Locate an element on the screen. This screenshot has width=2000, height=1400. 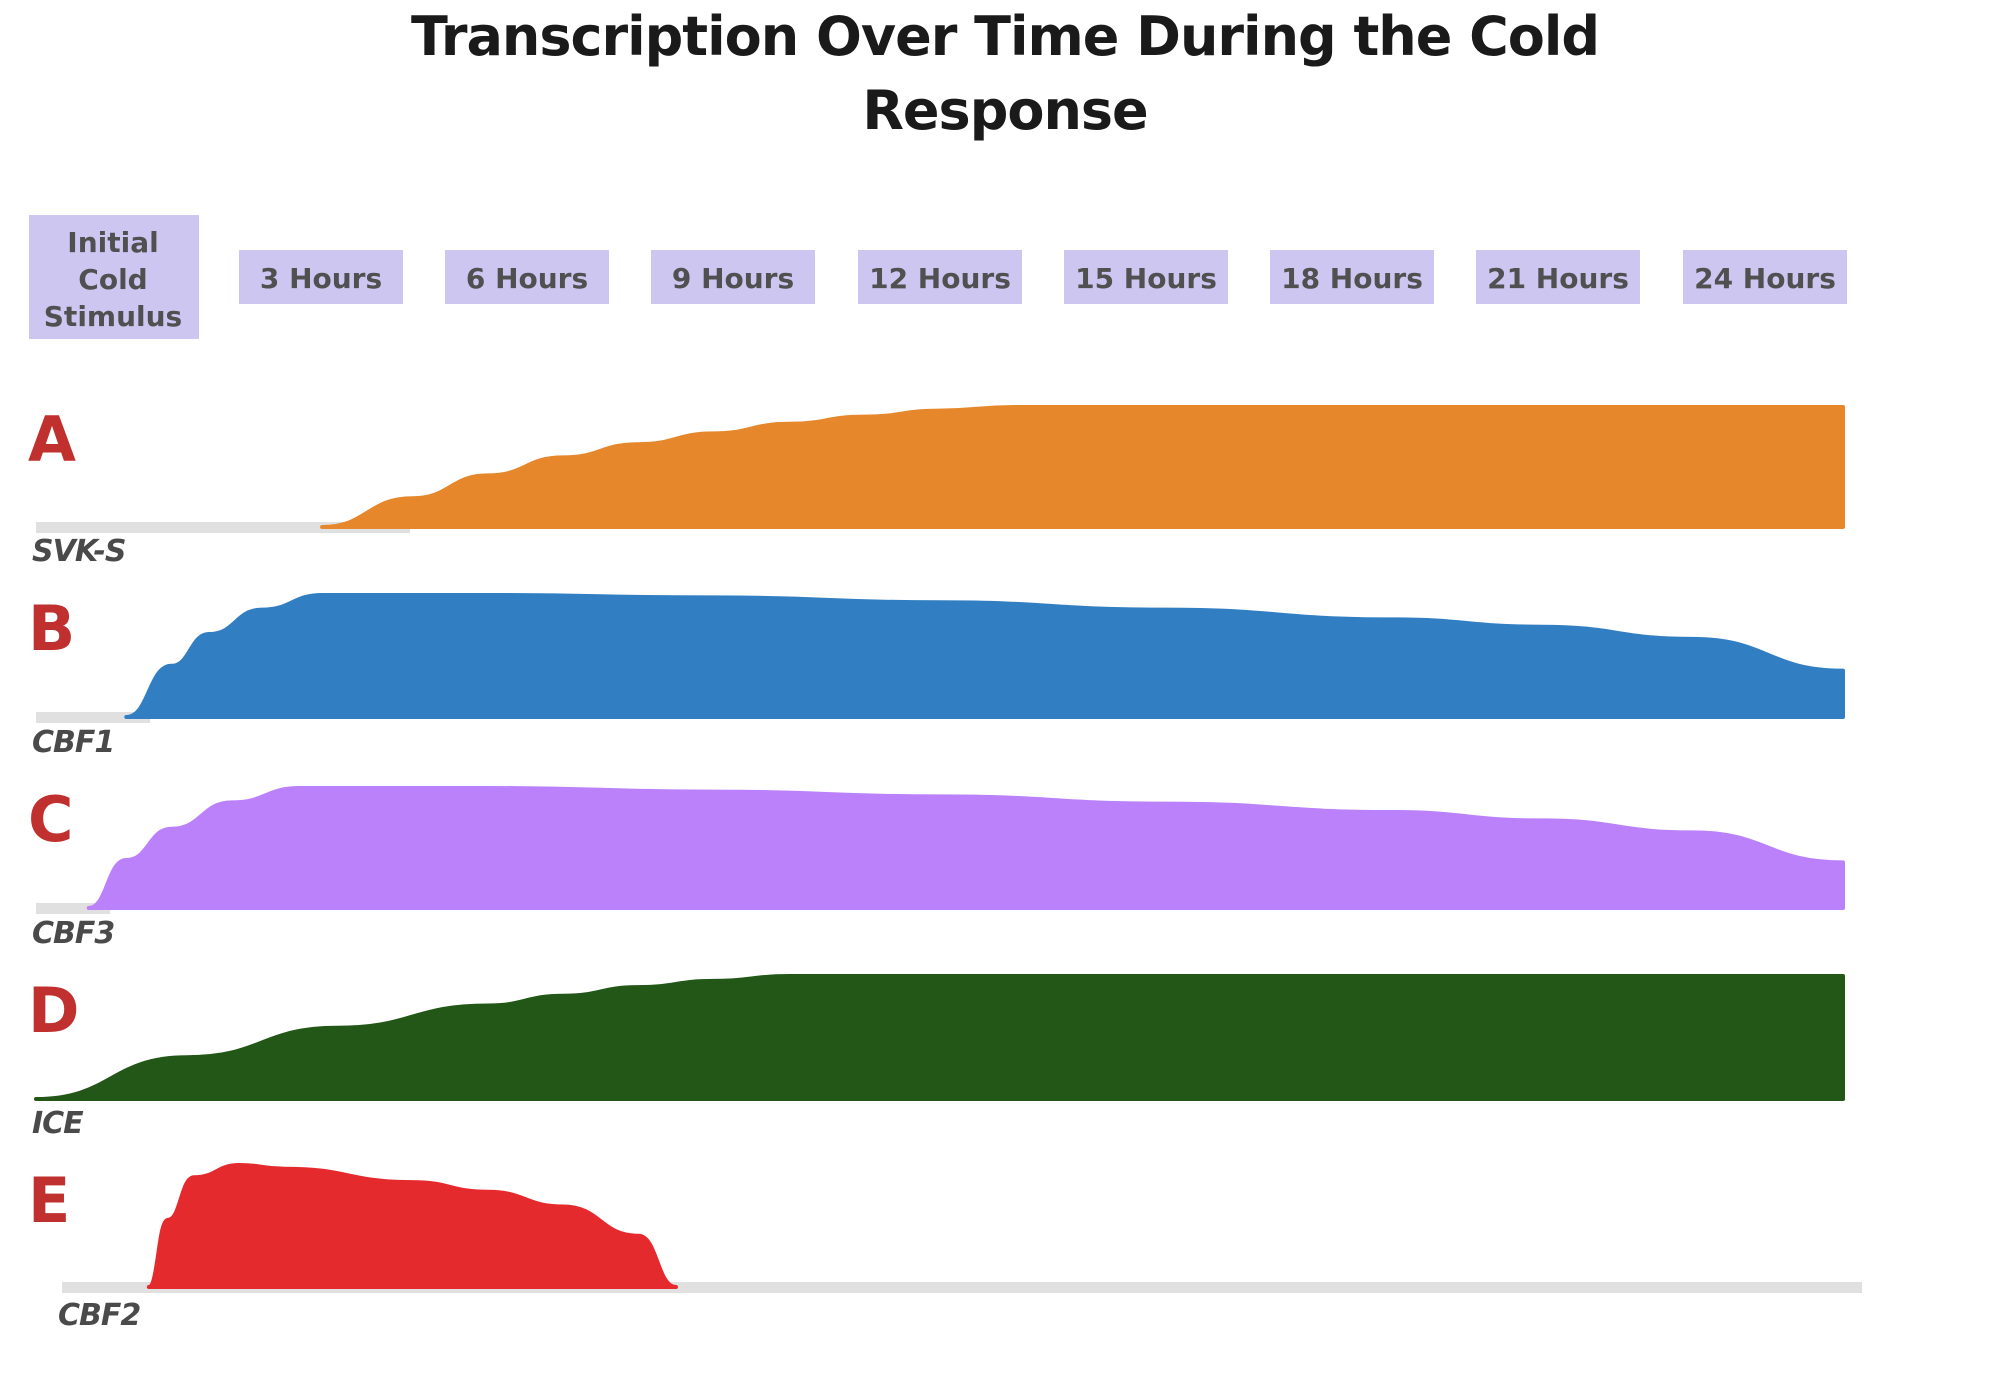
series-letter: B is located at coordinates (51, 628).